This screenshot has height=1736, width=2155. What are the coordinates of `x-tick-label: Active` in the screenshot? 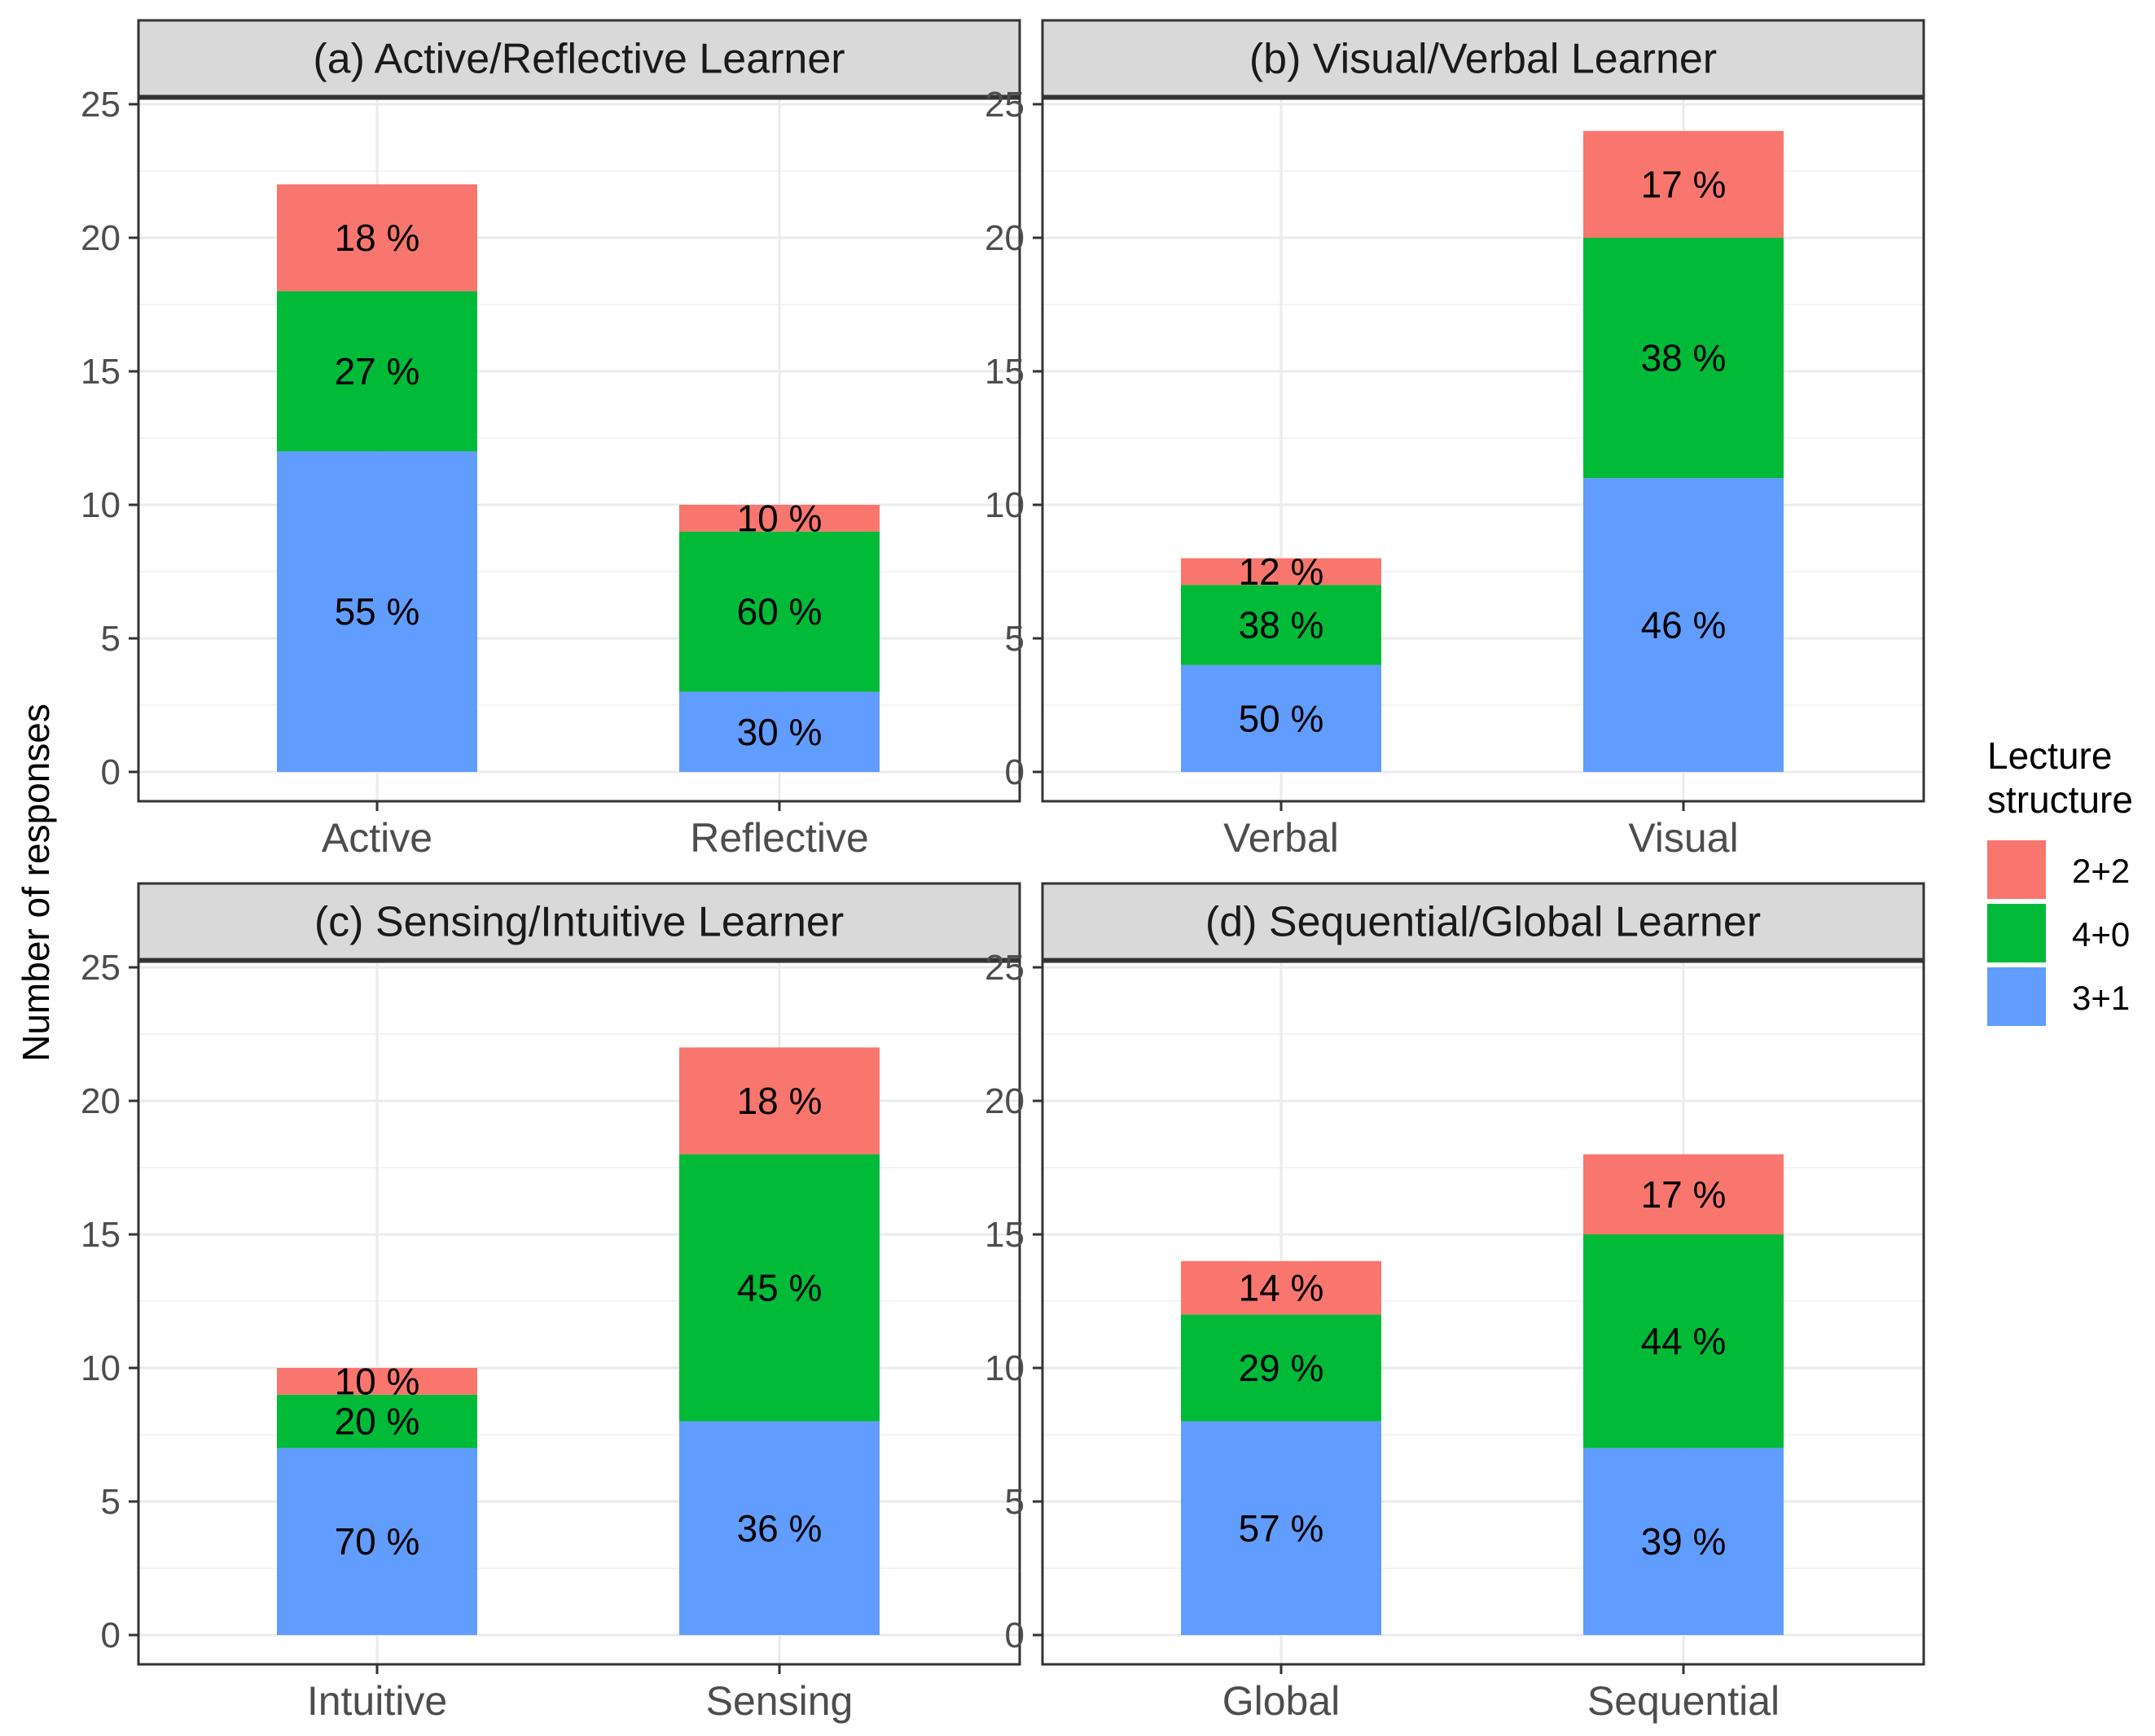 It's located at (377, 838).